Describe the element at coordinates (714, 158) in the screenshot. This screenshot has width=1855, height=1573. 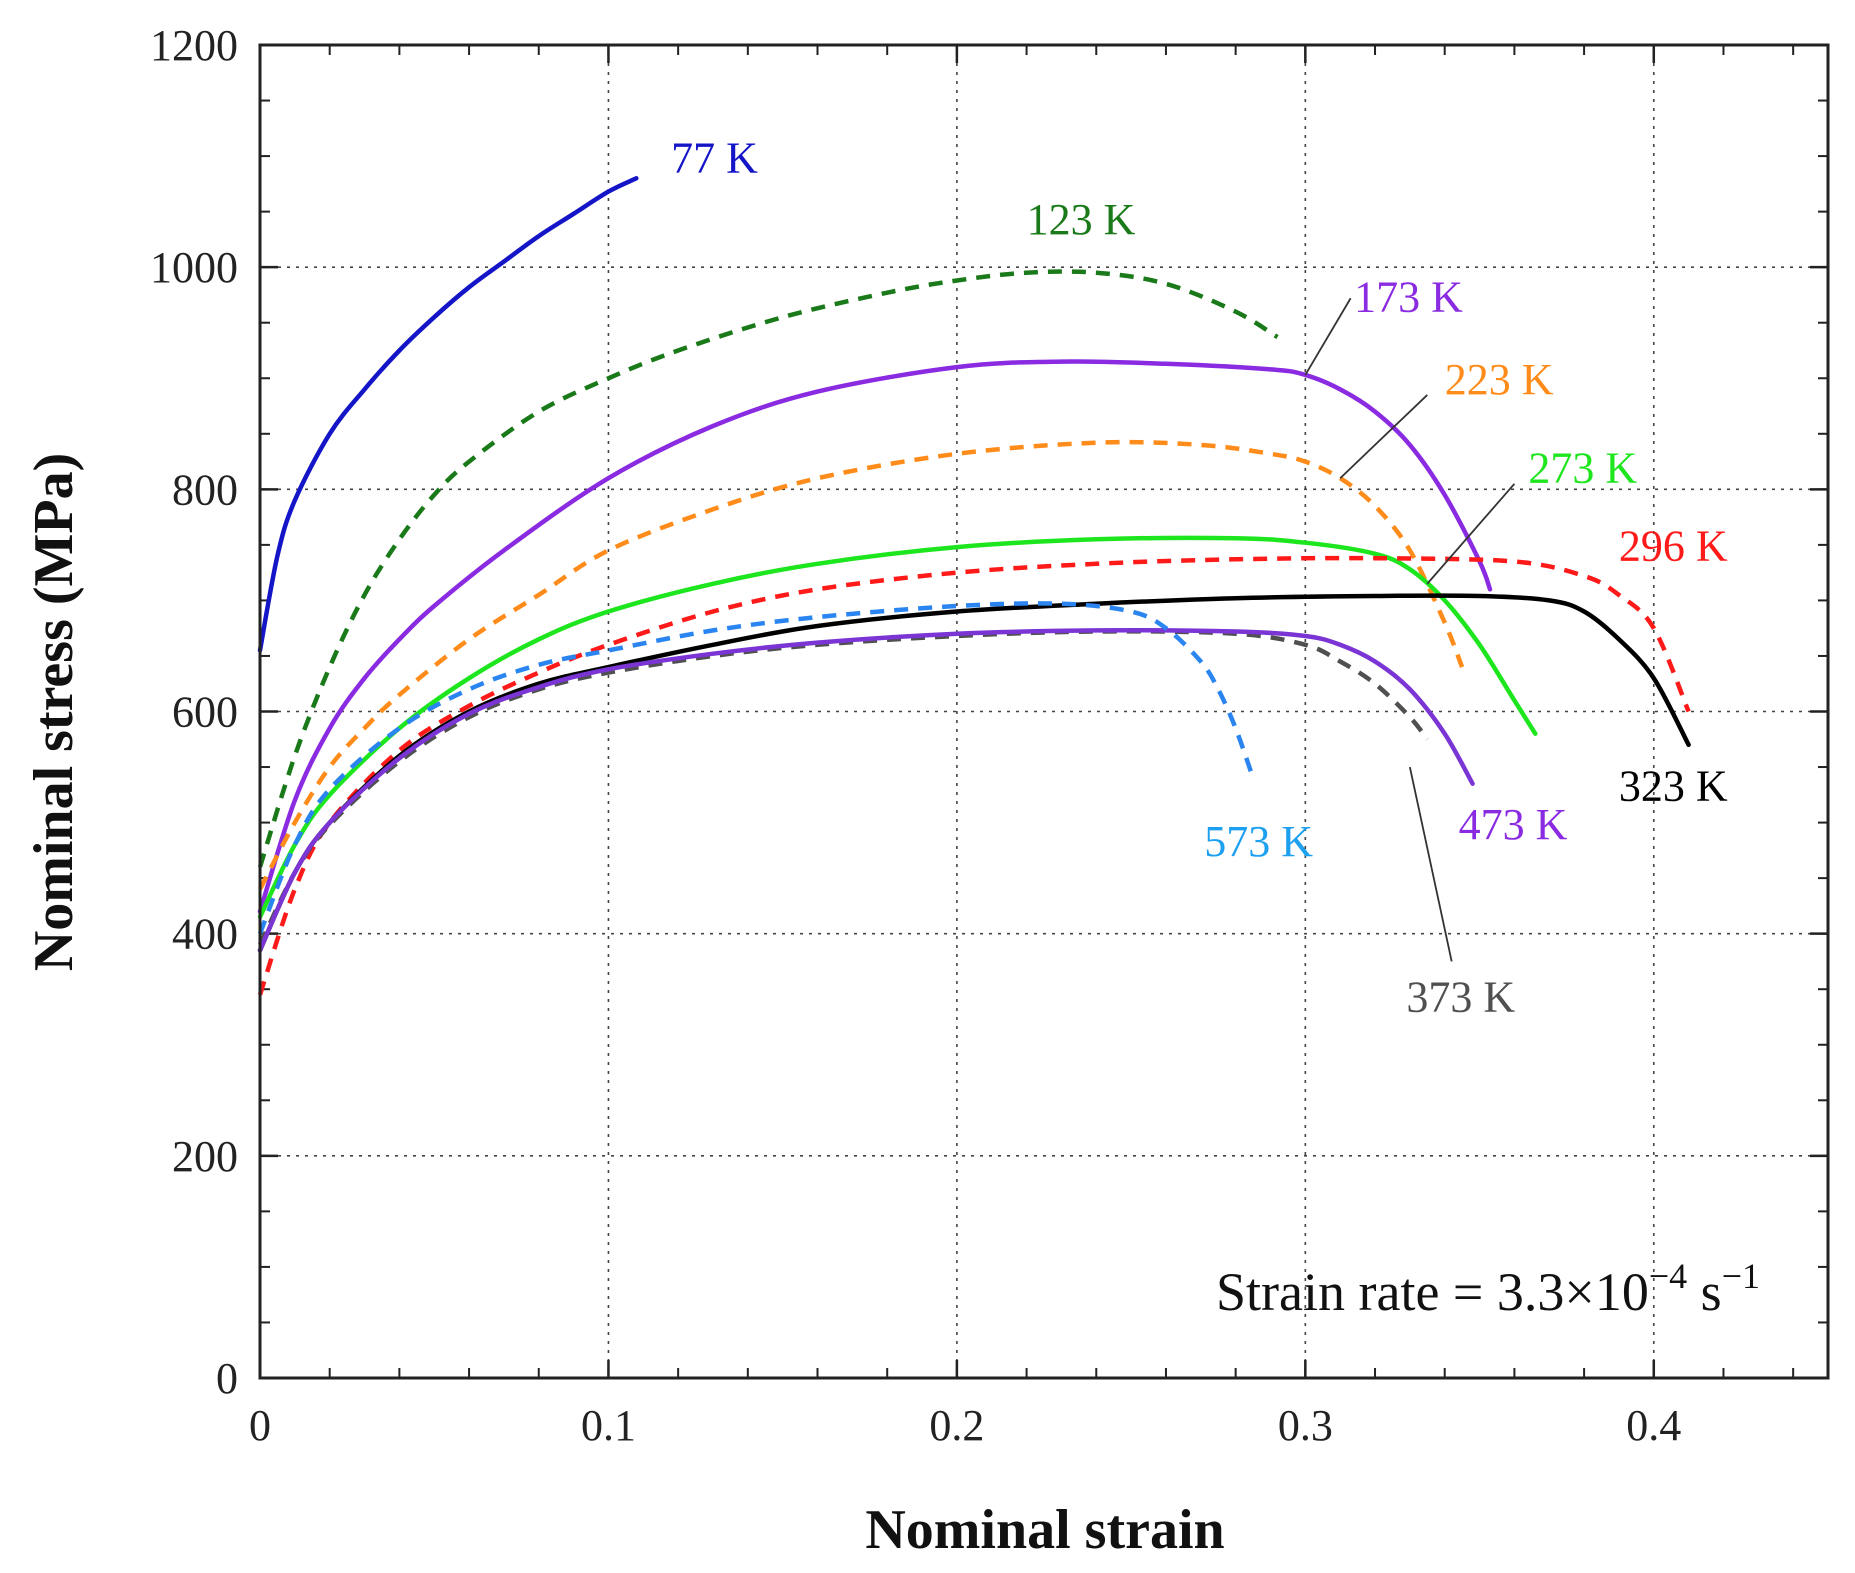
I see `series-label-77-k: 77 K` at that location.